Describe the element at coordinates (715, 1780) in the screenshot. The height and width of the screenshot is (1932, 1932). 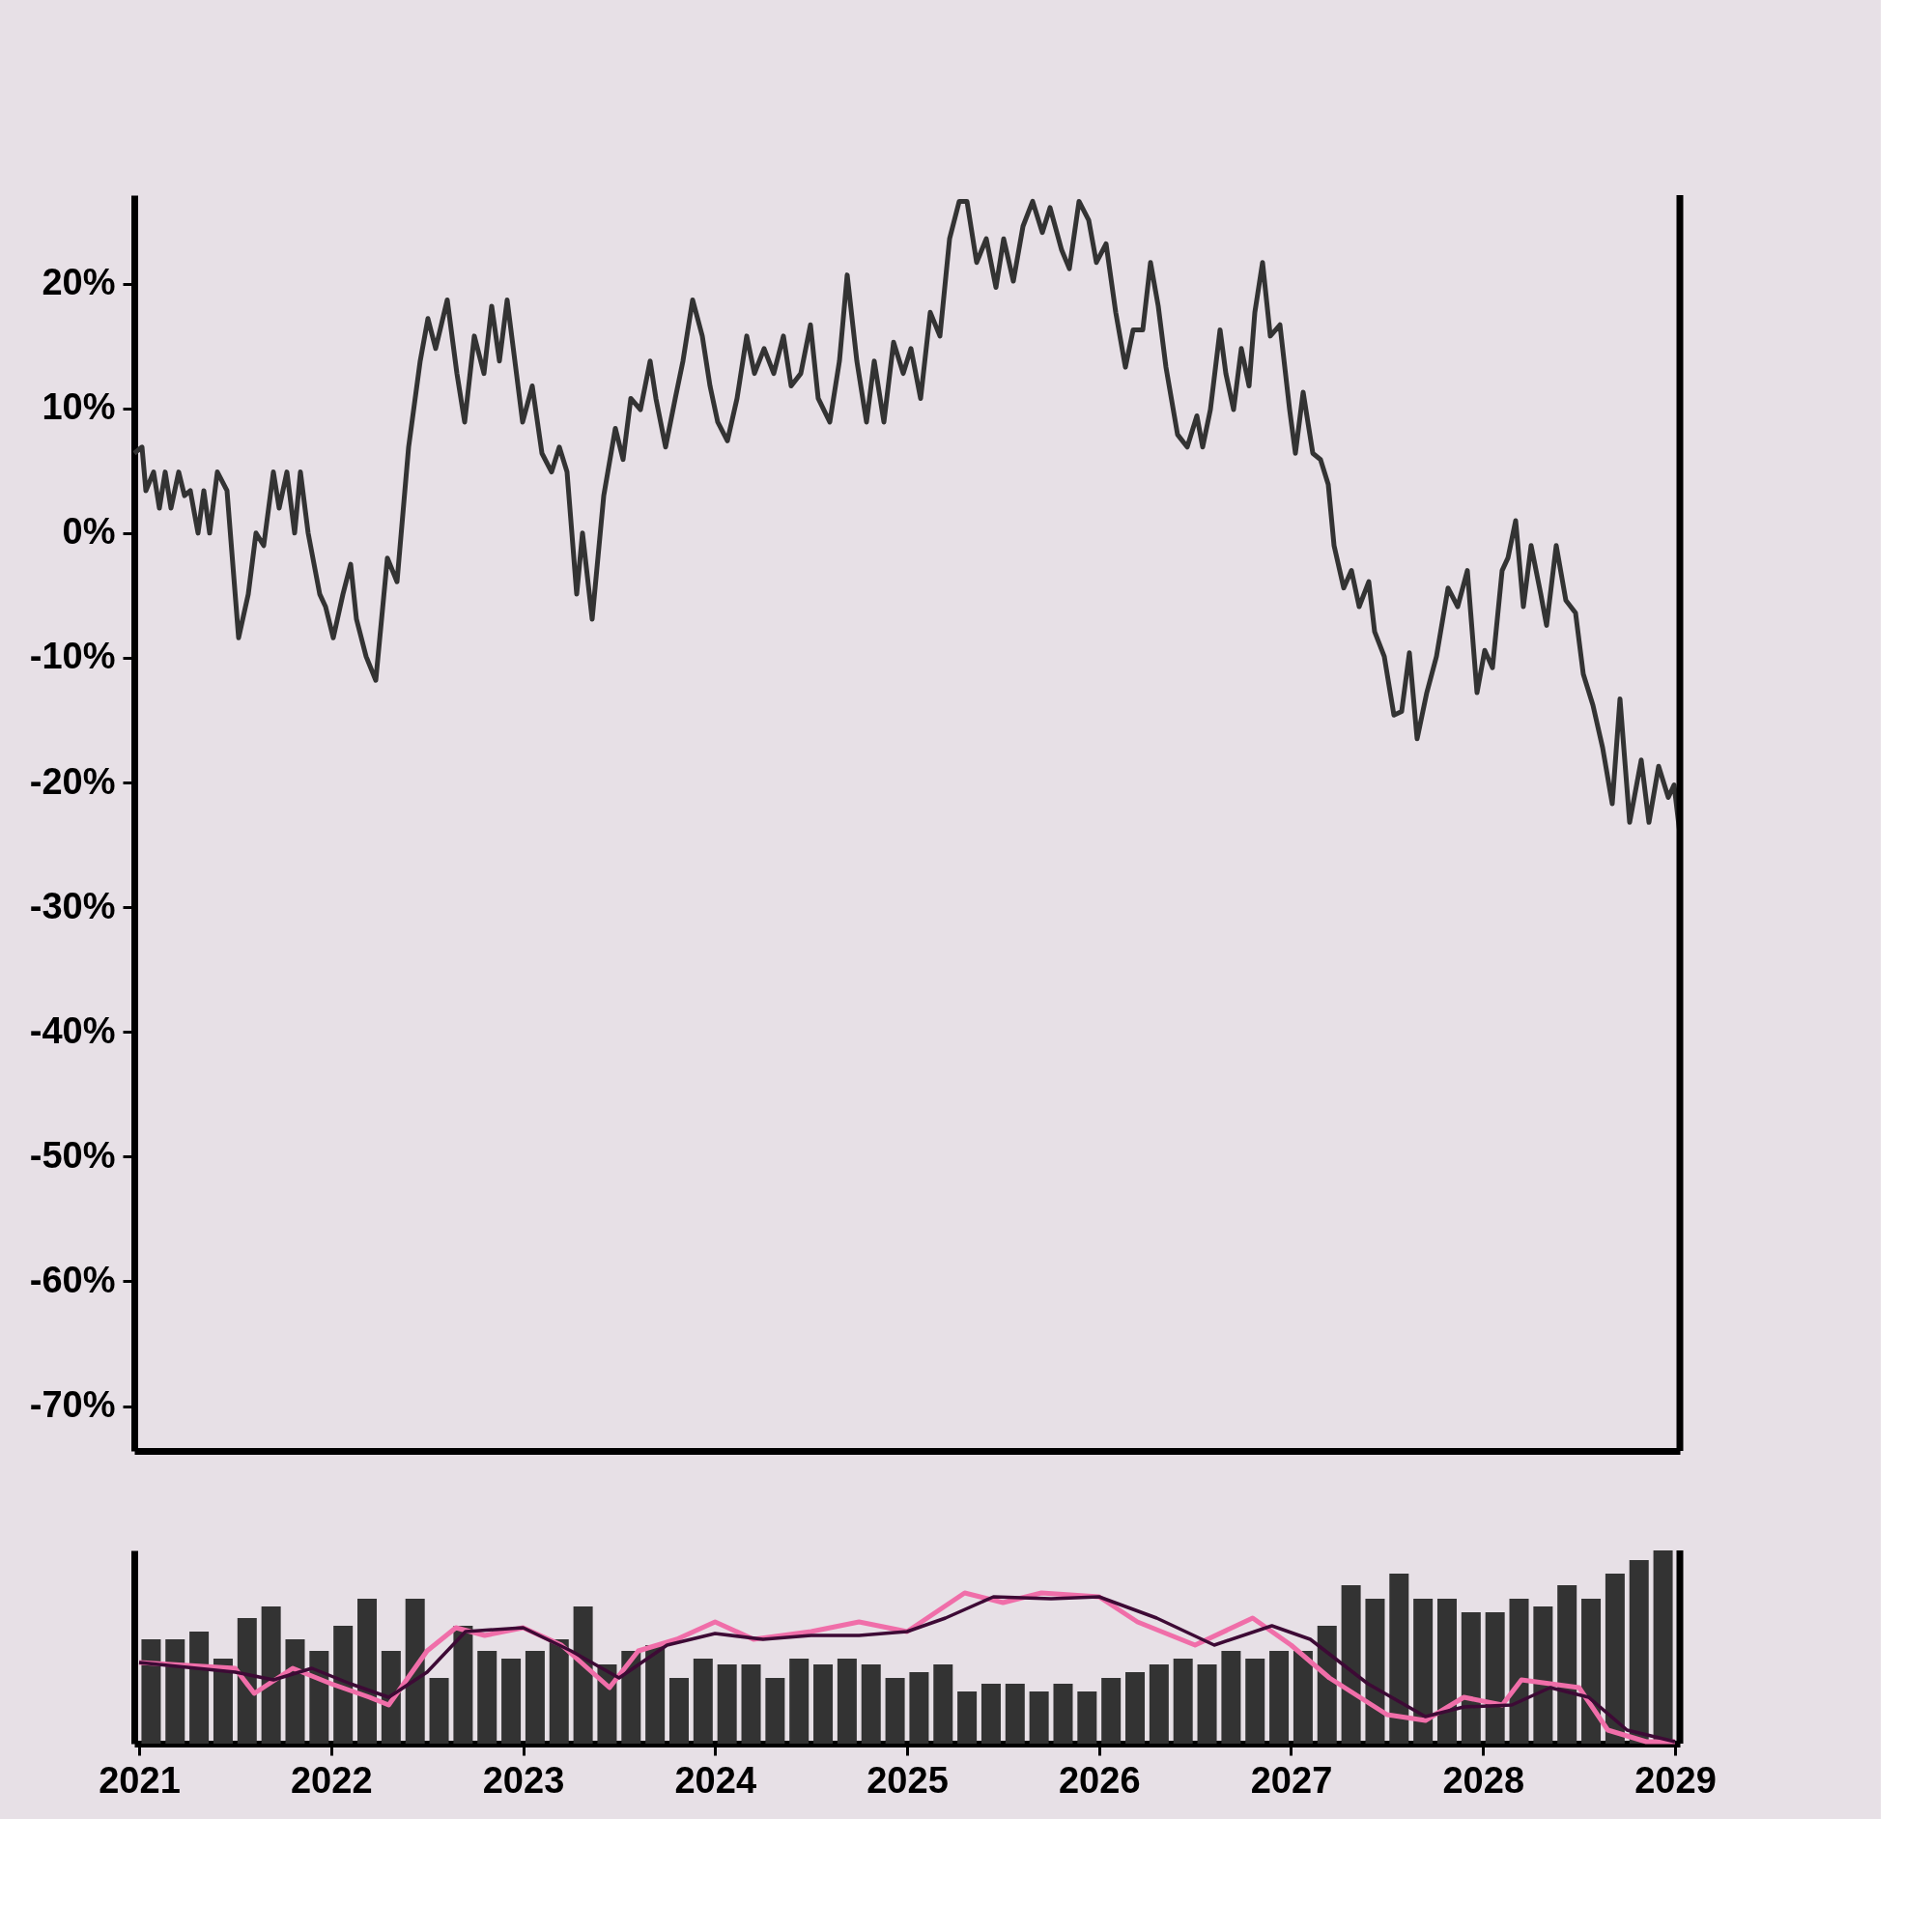
I see `x-tick-label: 2024` at that location.